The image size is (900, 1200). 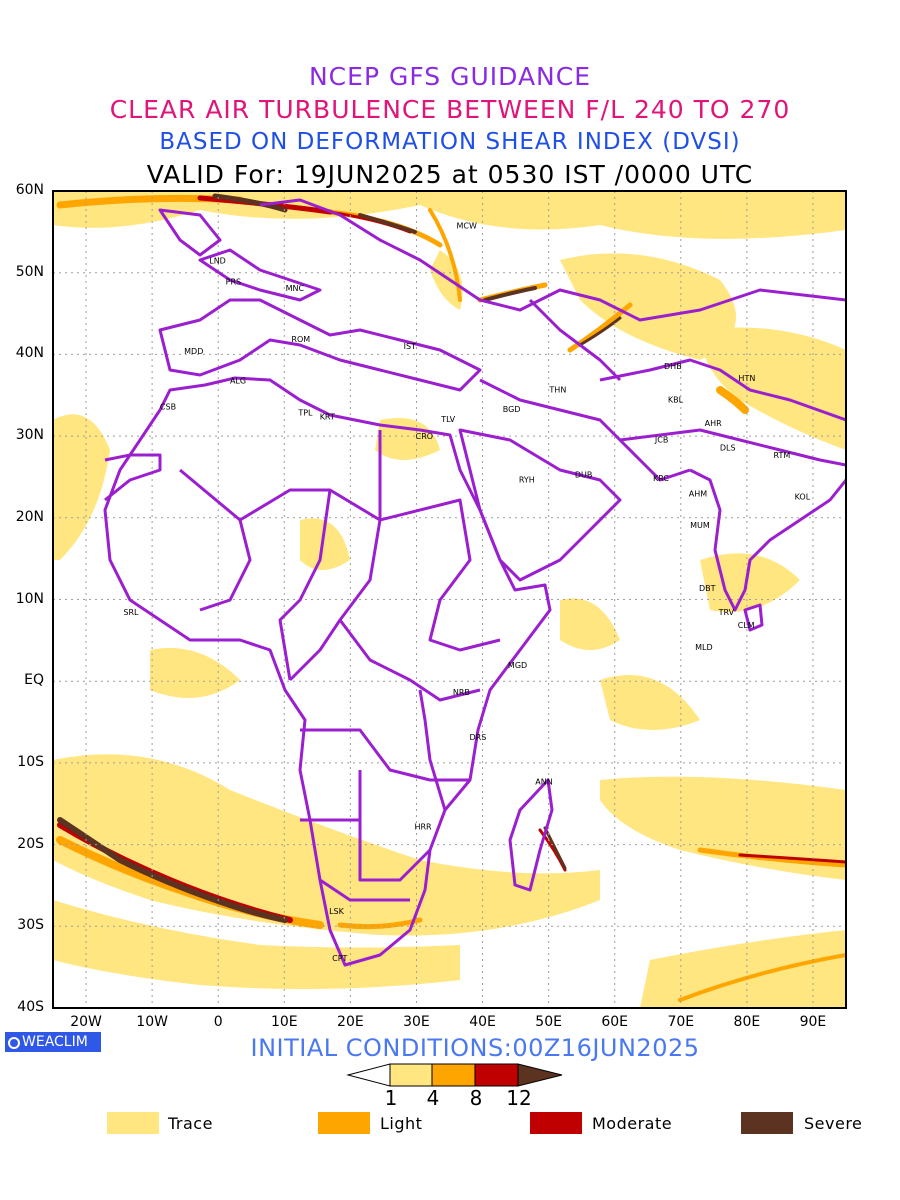 I want to click on station-label: TRV, so click(x=726, y=612).